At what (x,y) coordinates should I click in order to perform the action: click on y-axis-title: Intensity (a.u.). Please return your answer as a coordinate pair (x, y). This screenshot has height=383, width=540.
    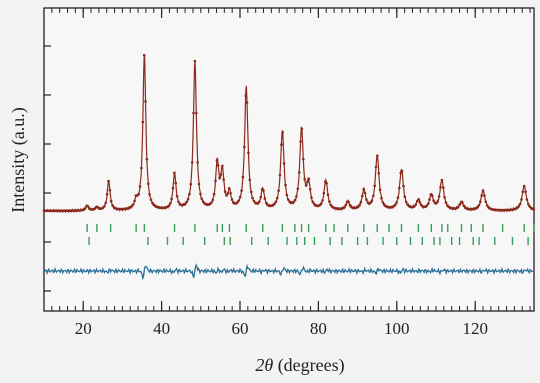
    Looking at the image, I should click on (18, 159).